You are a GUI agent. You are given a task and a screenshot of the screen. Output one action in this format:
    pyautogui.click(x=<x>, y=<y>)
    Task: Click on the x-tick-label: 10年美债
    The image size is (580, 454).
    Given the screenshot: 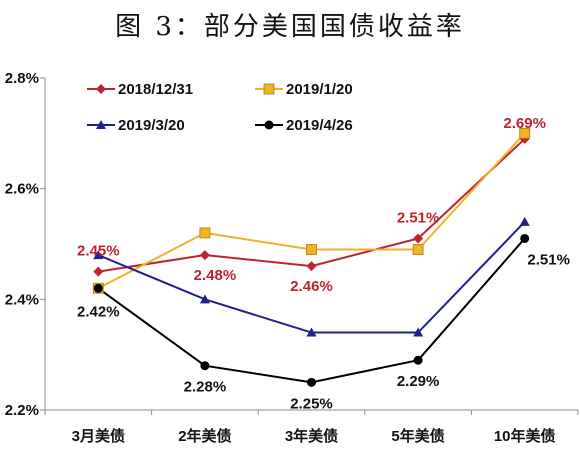 What is the action you would take?
    pyautogui.click(x=525, y=436)
    